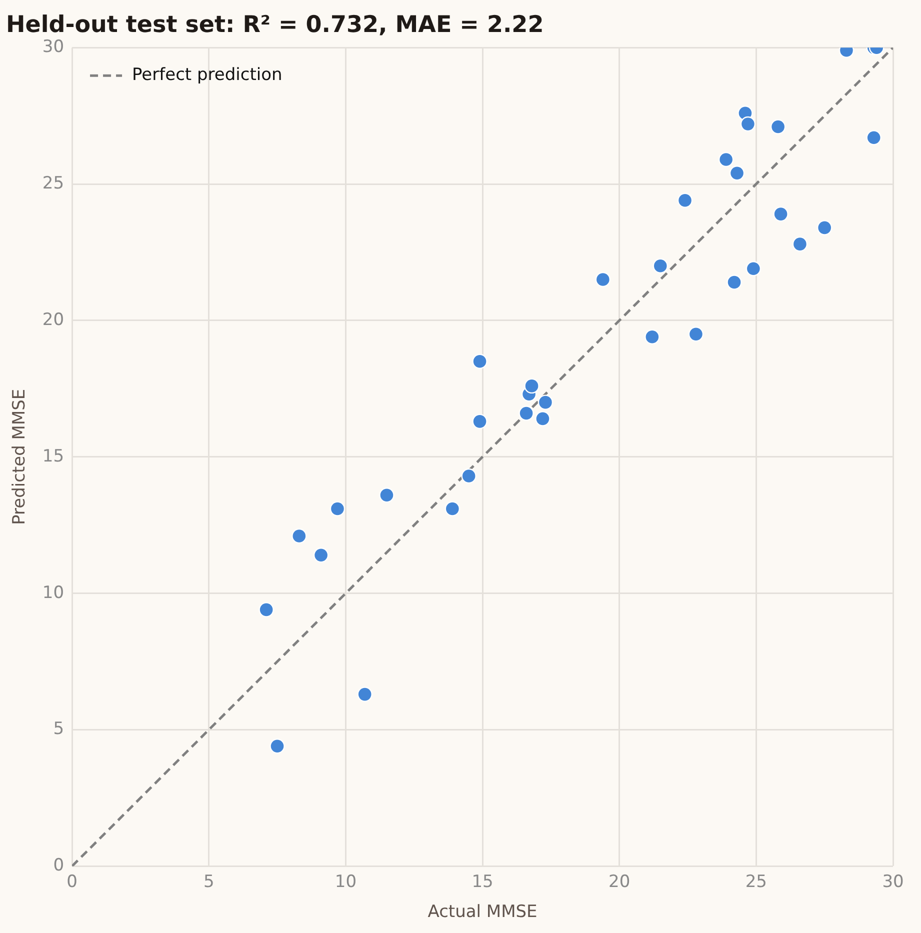  Describe the element at coordinates (208, 882) in the screenshot. I see `x-tick-label: 5` at that location.